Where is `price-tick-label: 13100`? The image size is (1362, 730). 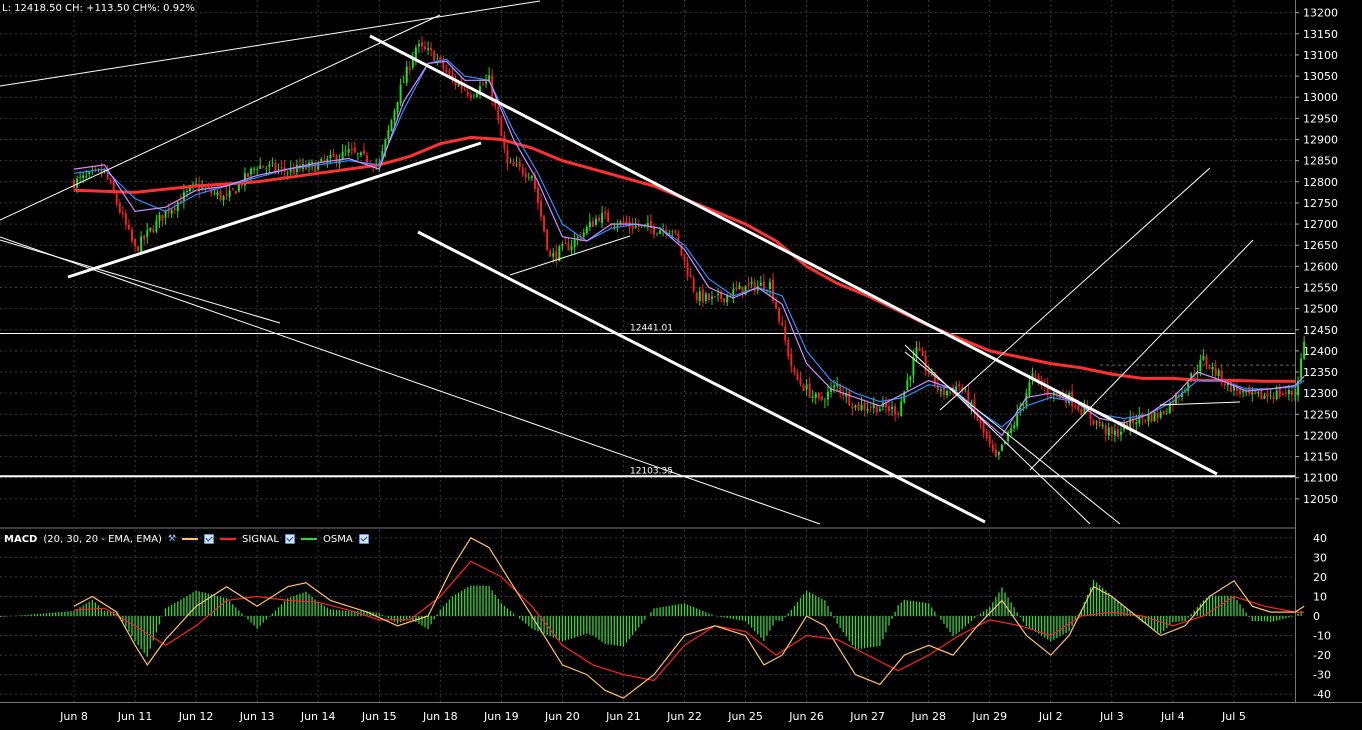
price-tick-label: 13100 is located at coordinates (1320, 55).